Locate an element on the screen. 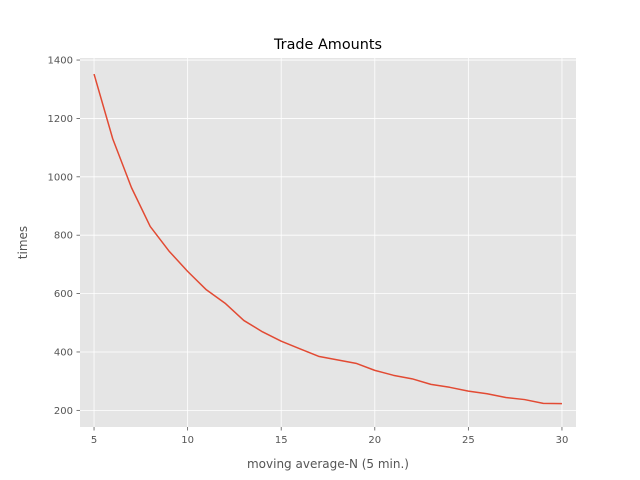 The width and height of the screenshot is (640, 480). x-tick-label: 5 is located at coordinates (94, 440).